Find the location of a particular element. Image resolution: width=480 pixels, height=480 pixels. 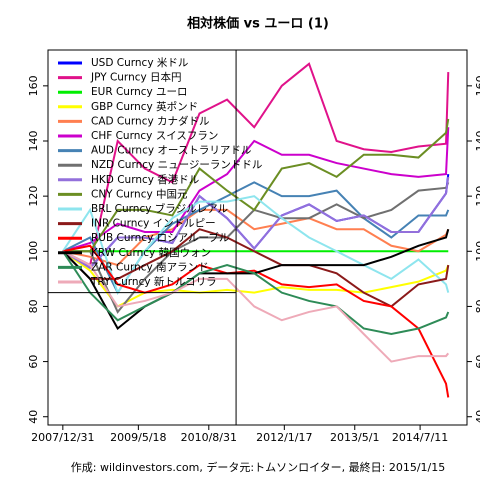

y-tick-label: 40 is located at coordinates (33, 417).